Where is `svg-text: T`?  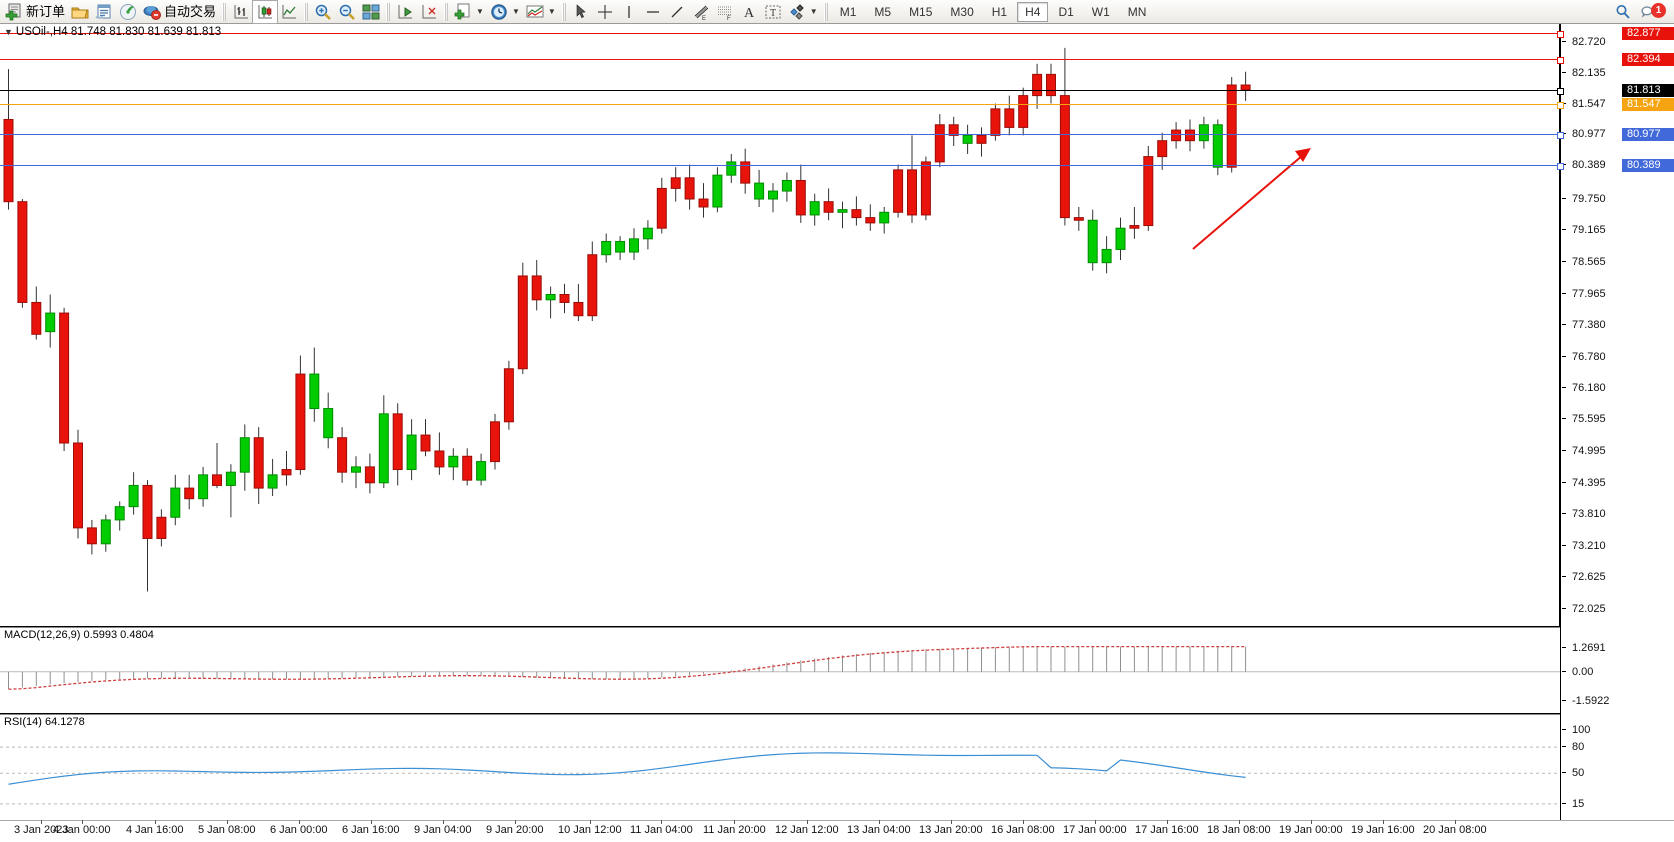 svg-text: T is located at coordinates (773, 13).